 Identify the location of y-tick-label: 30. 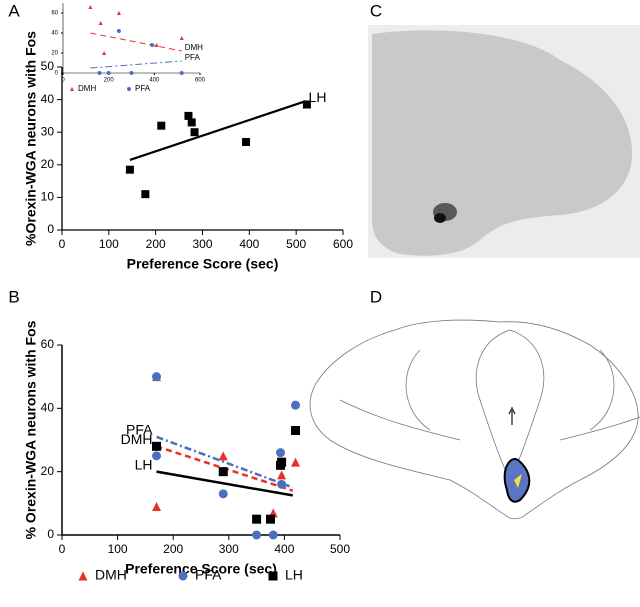
(48, 131).